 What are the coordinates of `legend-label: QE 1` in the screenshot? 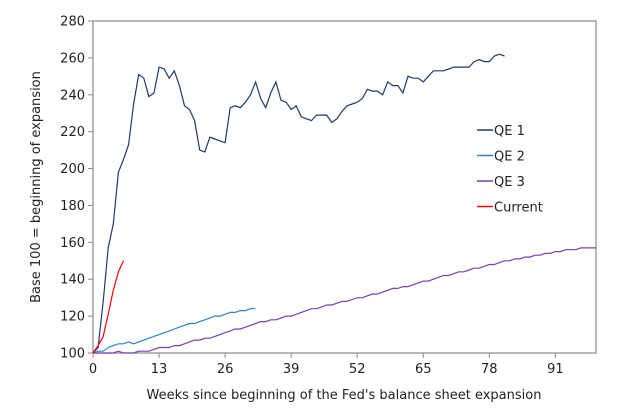 It's located at (509, 131).